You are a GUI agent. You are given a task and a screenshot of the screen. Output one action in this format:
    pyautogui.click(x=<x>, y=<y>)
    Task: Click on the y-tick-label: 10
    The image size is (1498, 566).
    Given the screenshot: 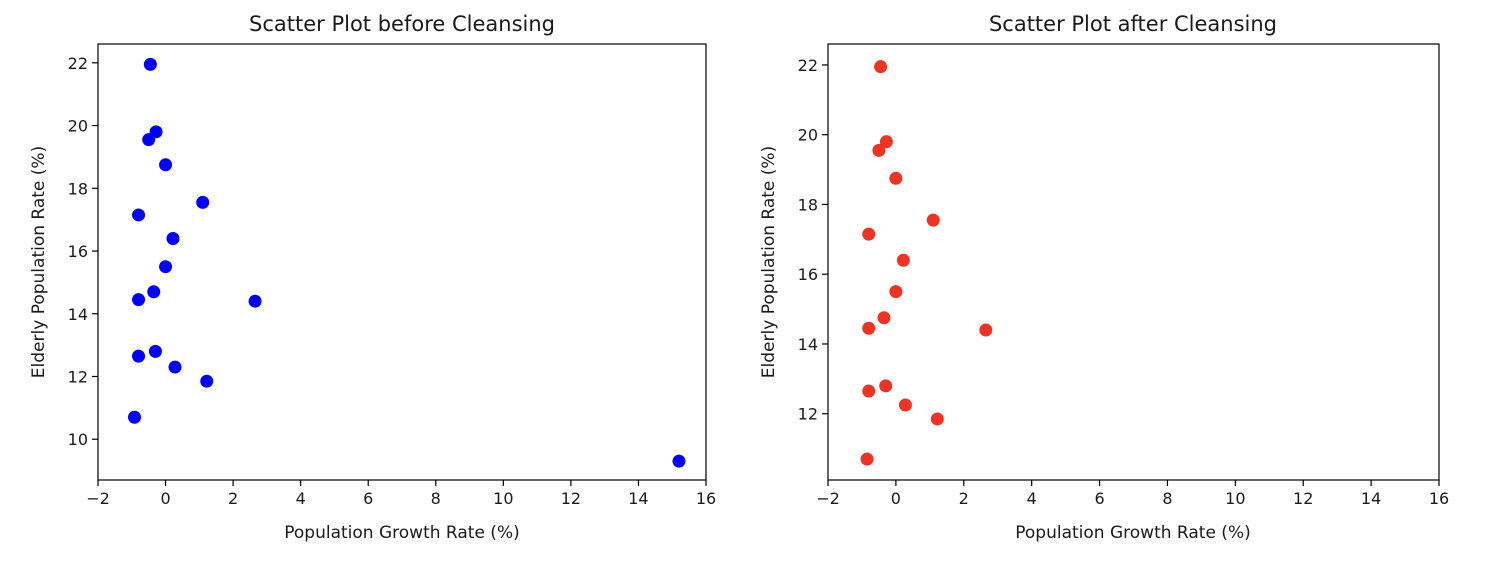 What is the action you would take?
    pyautogui.click(x=78, y=439)
    